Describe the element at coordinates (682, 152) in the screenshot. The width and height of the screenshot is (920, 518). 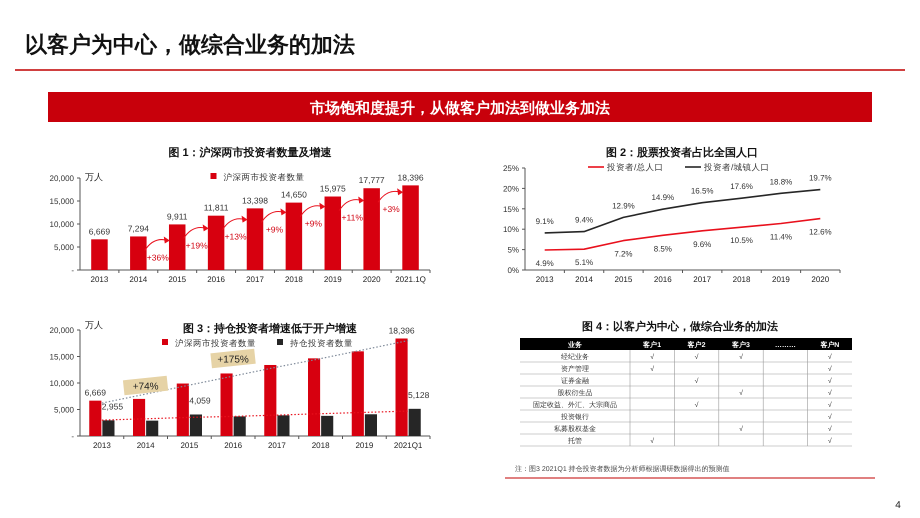
I see `chart-title: 图 2：股票投资者占比全国人口` at that location.